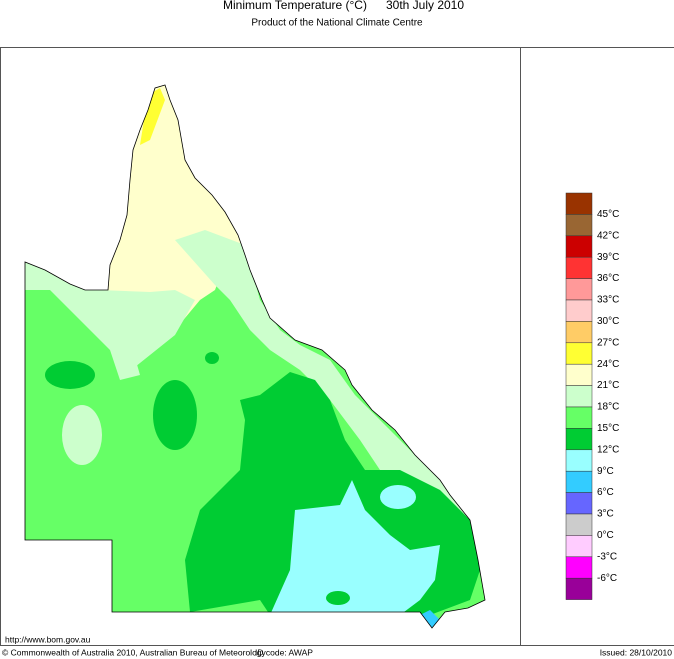  Describe the element at coordinates (608, 385) in the screenshot. I see `legend-label: 21°C` at that location.